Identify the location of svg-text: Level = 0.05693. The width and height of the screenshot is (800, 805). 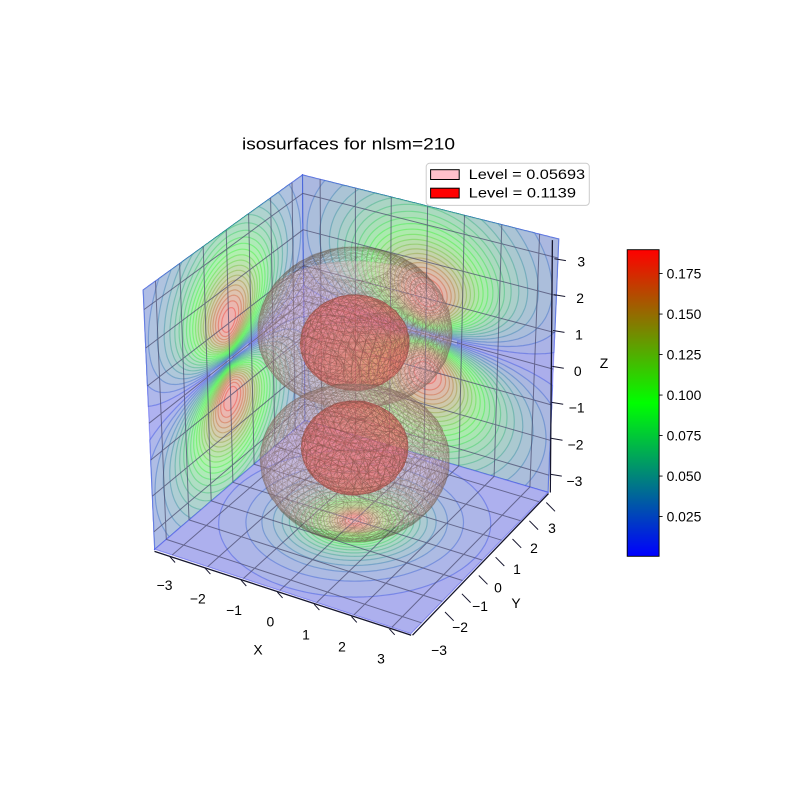
(527, 174).